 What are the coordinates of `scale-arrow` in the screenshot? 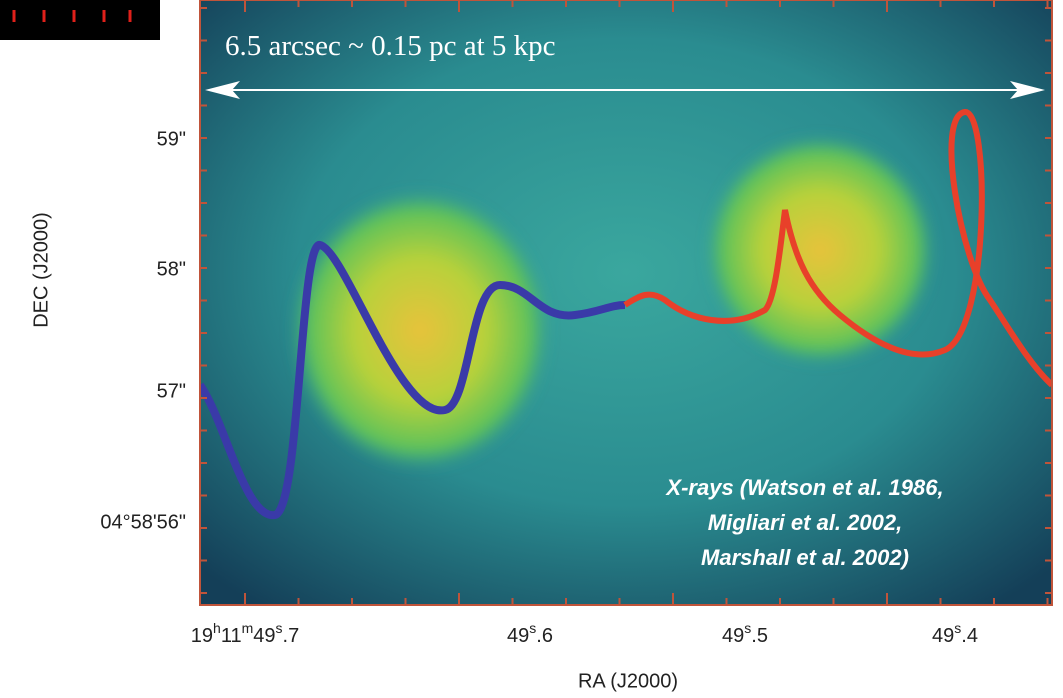 It's located at (625, 90).